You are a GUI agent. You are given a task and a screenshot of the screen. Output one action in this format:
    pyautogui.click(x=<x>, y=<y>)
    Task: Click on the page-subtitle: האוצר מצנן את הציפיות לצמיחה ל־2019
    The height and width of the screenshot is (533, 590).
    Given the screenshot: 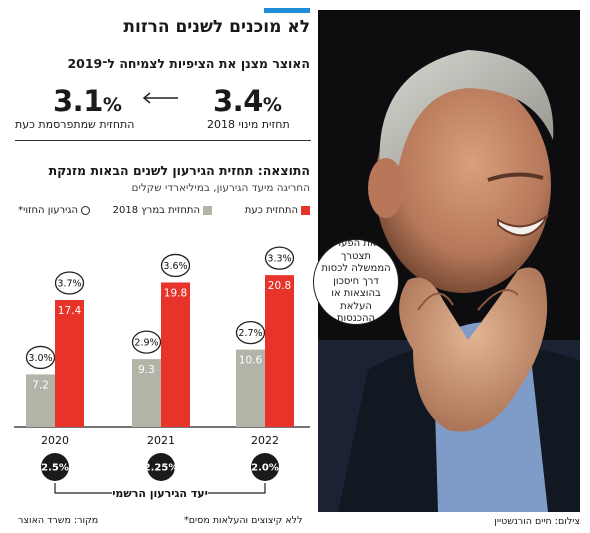 What is the action you would take?
    pyautogui.click(x=188, y=63)
    